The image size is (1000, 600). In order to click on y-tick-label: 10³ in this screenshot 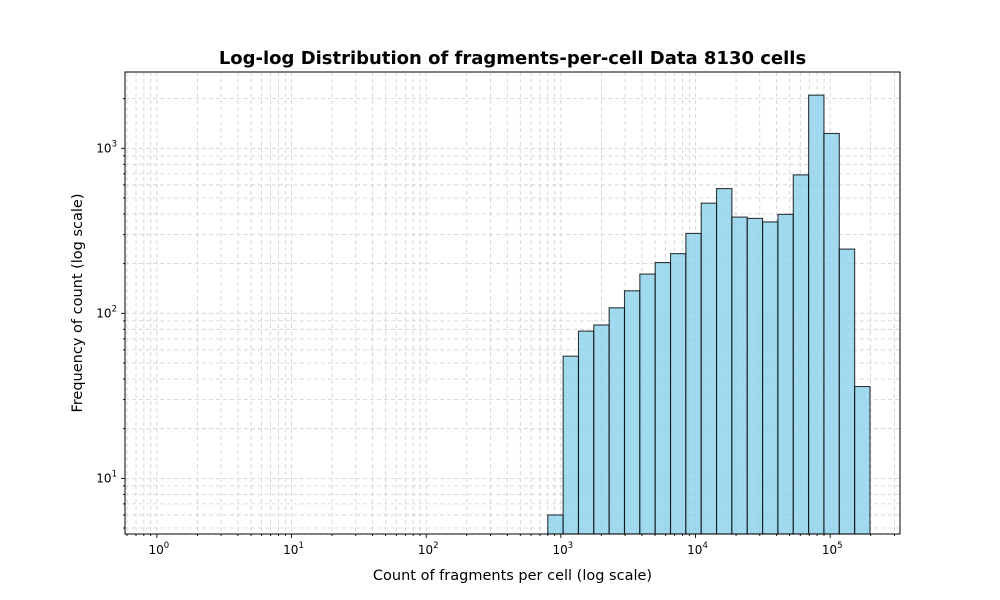, I will do `click(106, 147)`.